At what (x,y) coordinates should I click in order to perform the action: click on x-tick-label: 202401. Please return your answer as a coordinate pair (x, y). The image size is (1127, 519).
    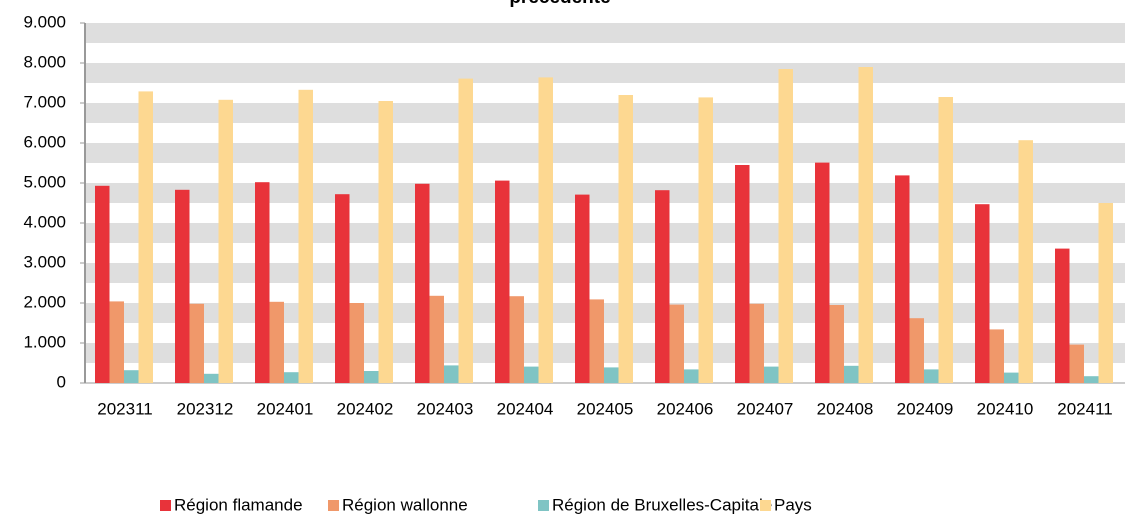
    Looking at the image, I should click on (285, 408).